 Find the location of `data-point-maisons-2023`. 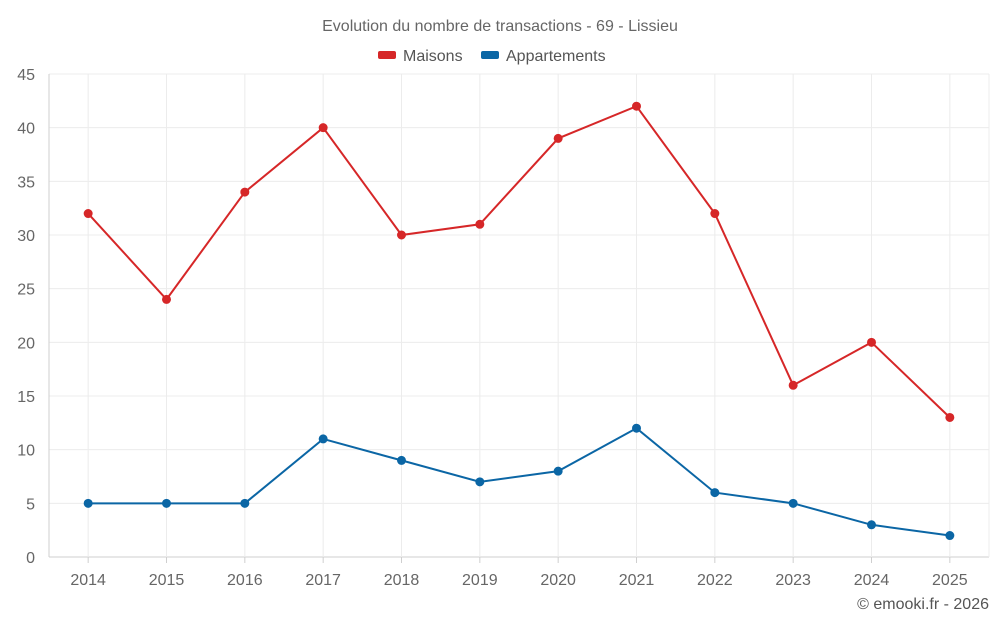

data-point-maisons-2023 is located at coordinates (793, 385).